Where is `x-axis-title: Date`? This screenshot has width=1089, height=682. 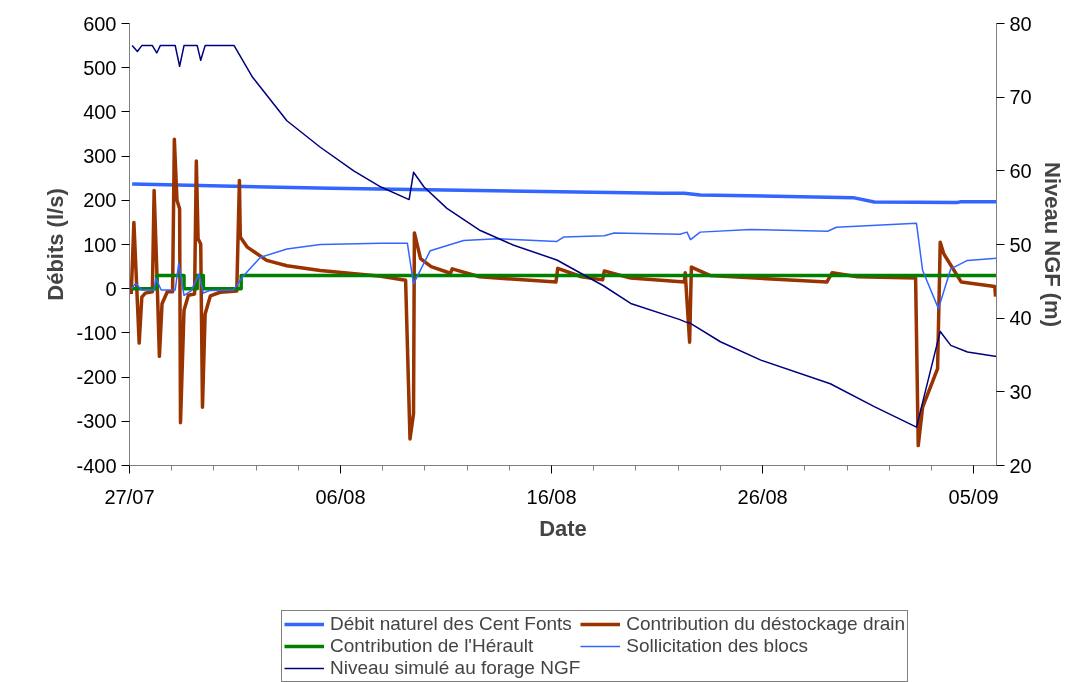
x-axis-title: Date is located at coordinates (563, 528).